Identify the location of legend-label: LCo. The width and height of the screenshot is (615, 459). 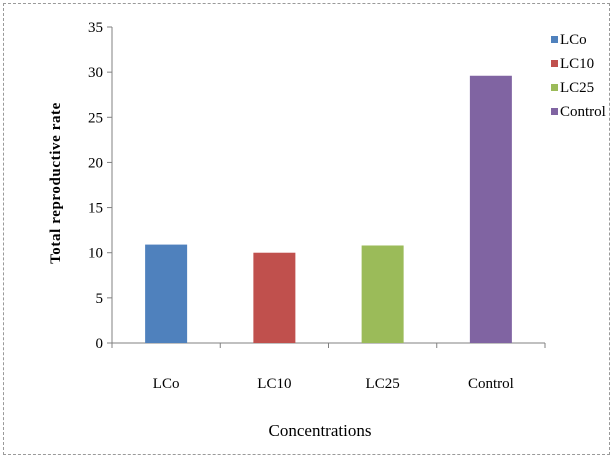
(573, 40).